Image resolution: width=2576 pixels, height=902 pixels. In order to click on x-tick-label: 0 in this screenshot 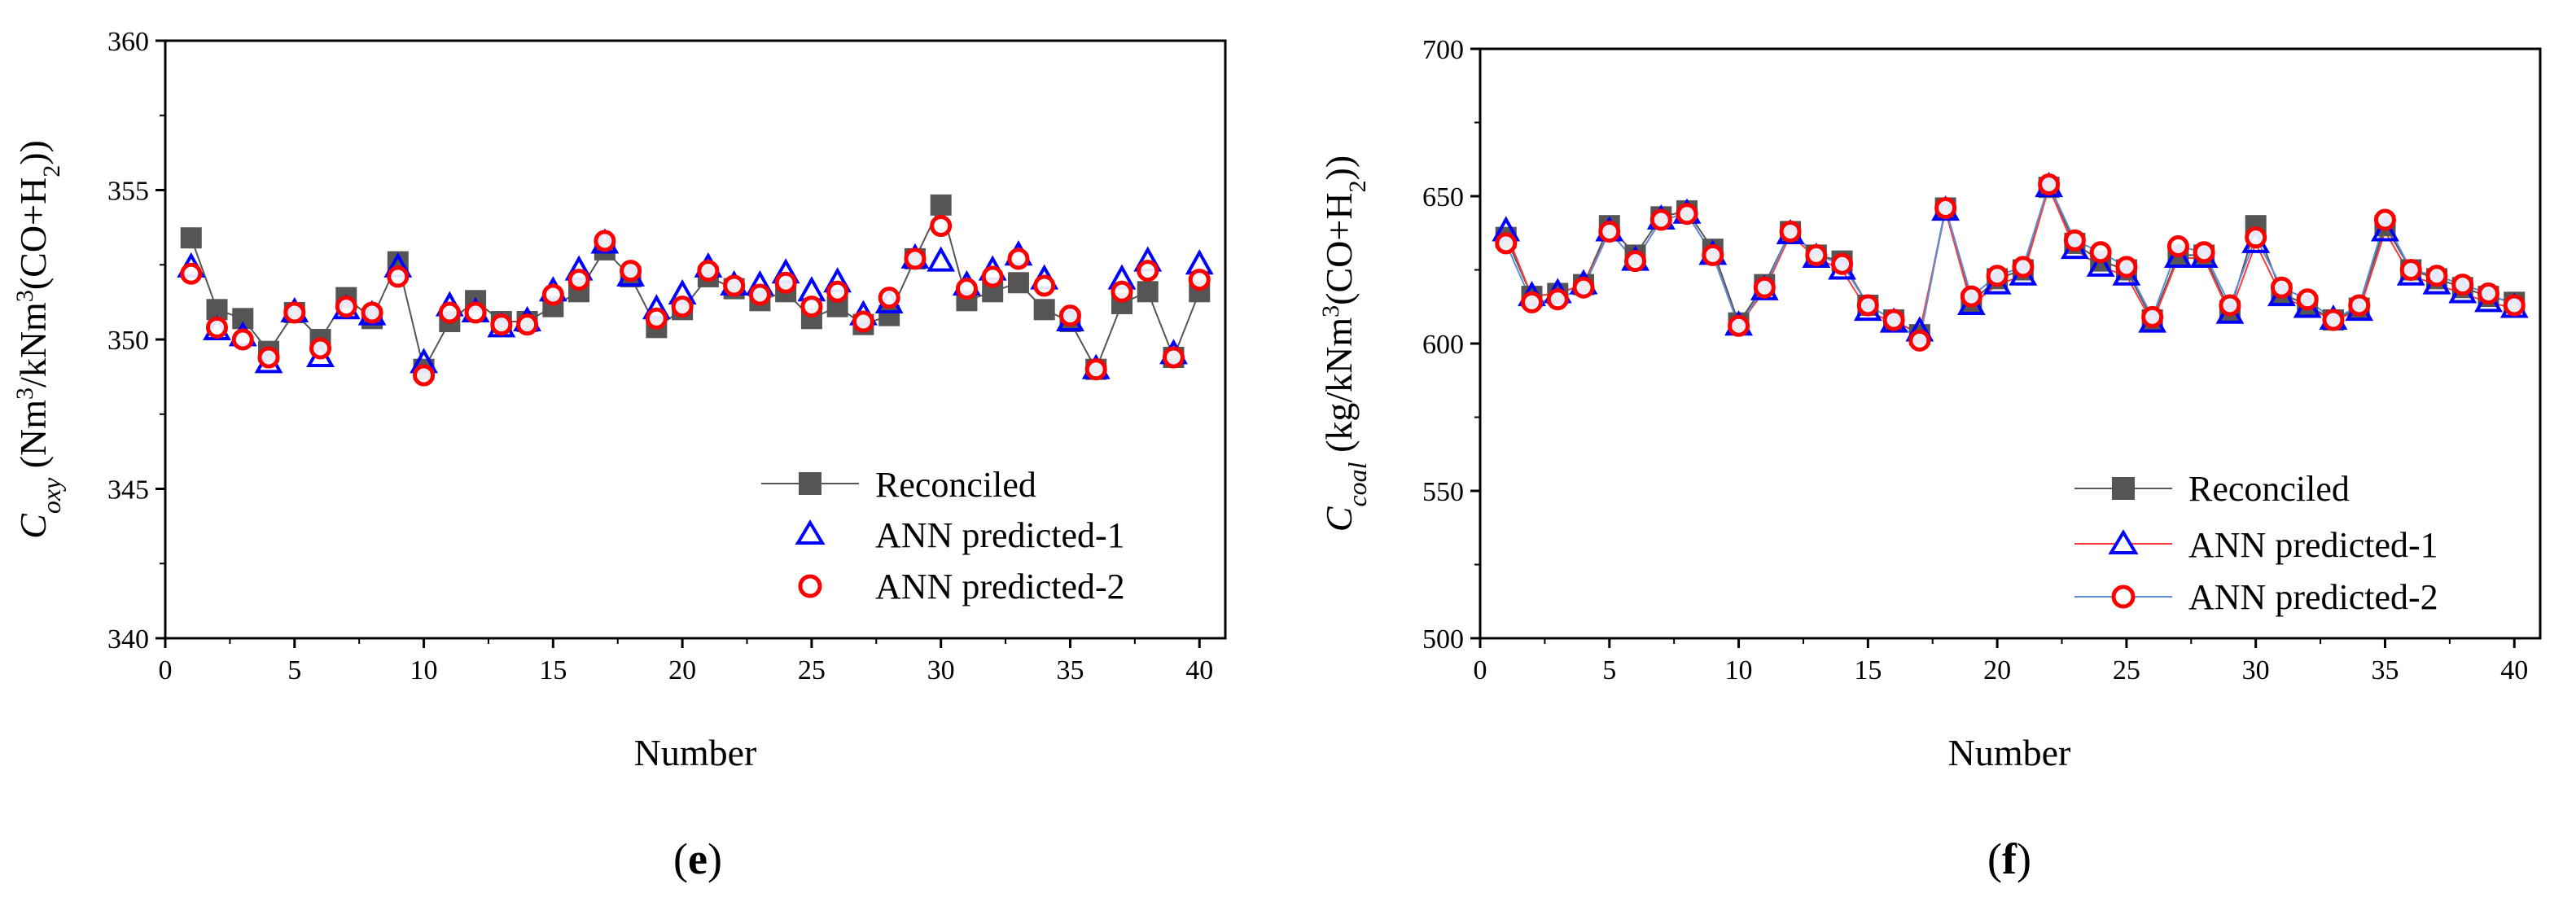, I will do `click(1480, 670)`.